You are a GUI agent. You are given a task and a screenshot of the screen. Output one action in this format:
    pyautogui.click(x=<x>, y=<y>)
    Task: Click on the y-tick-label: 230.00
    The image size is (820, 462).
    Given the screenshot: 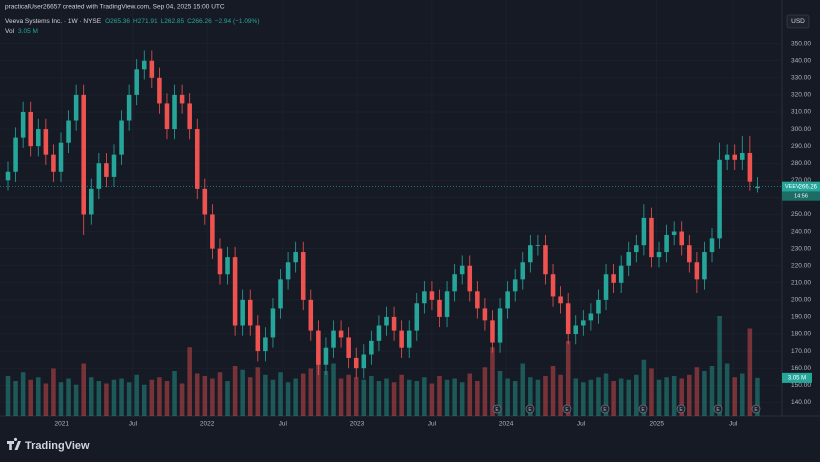 What is the action you would take?
    pyautogui.click(x=801, y=248)
    